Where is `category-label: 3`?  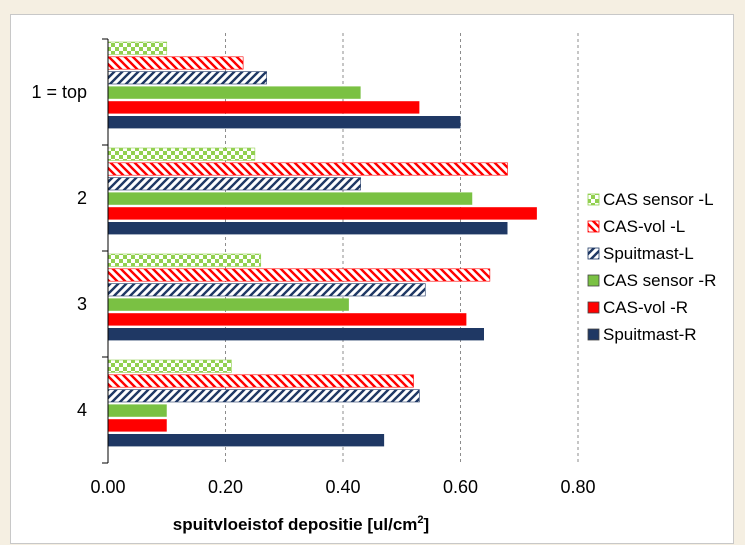
category-label: 3 is located at coordinates (82, 304).